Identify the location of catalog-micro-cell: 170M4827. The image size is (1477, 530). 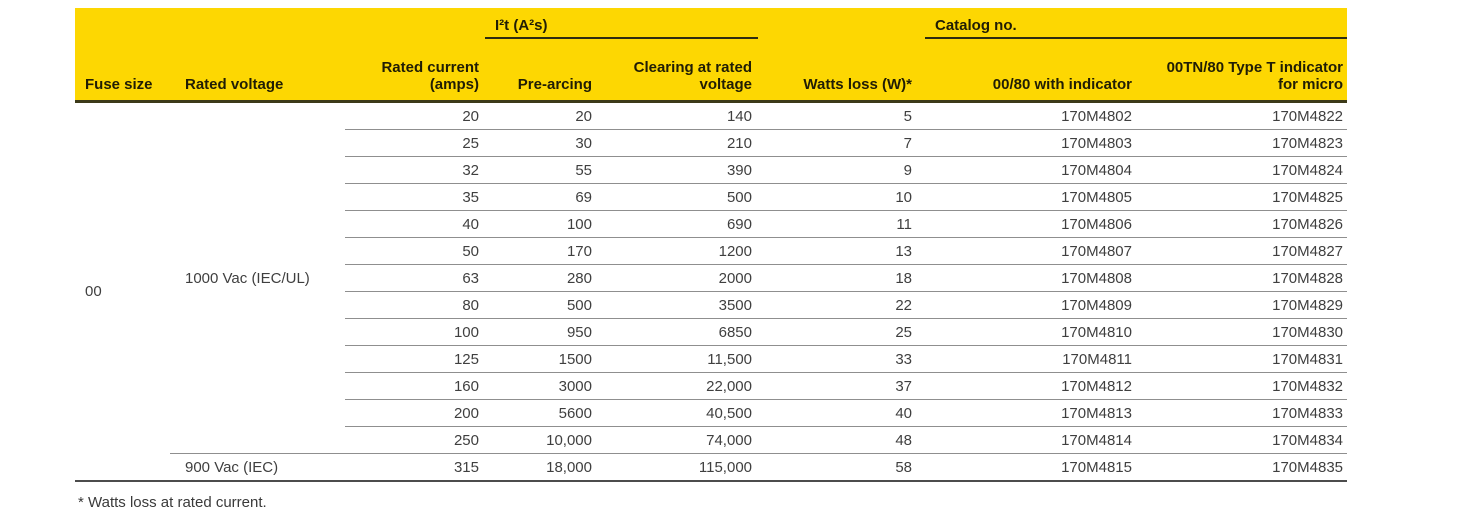
(1247, 251).